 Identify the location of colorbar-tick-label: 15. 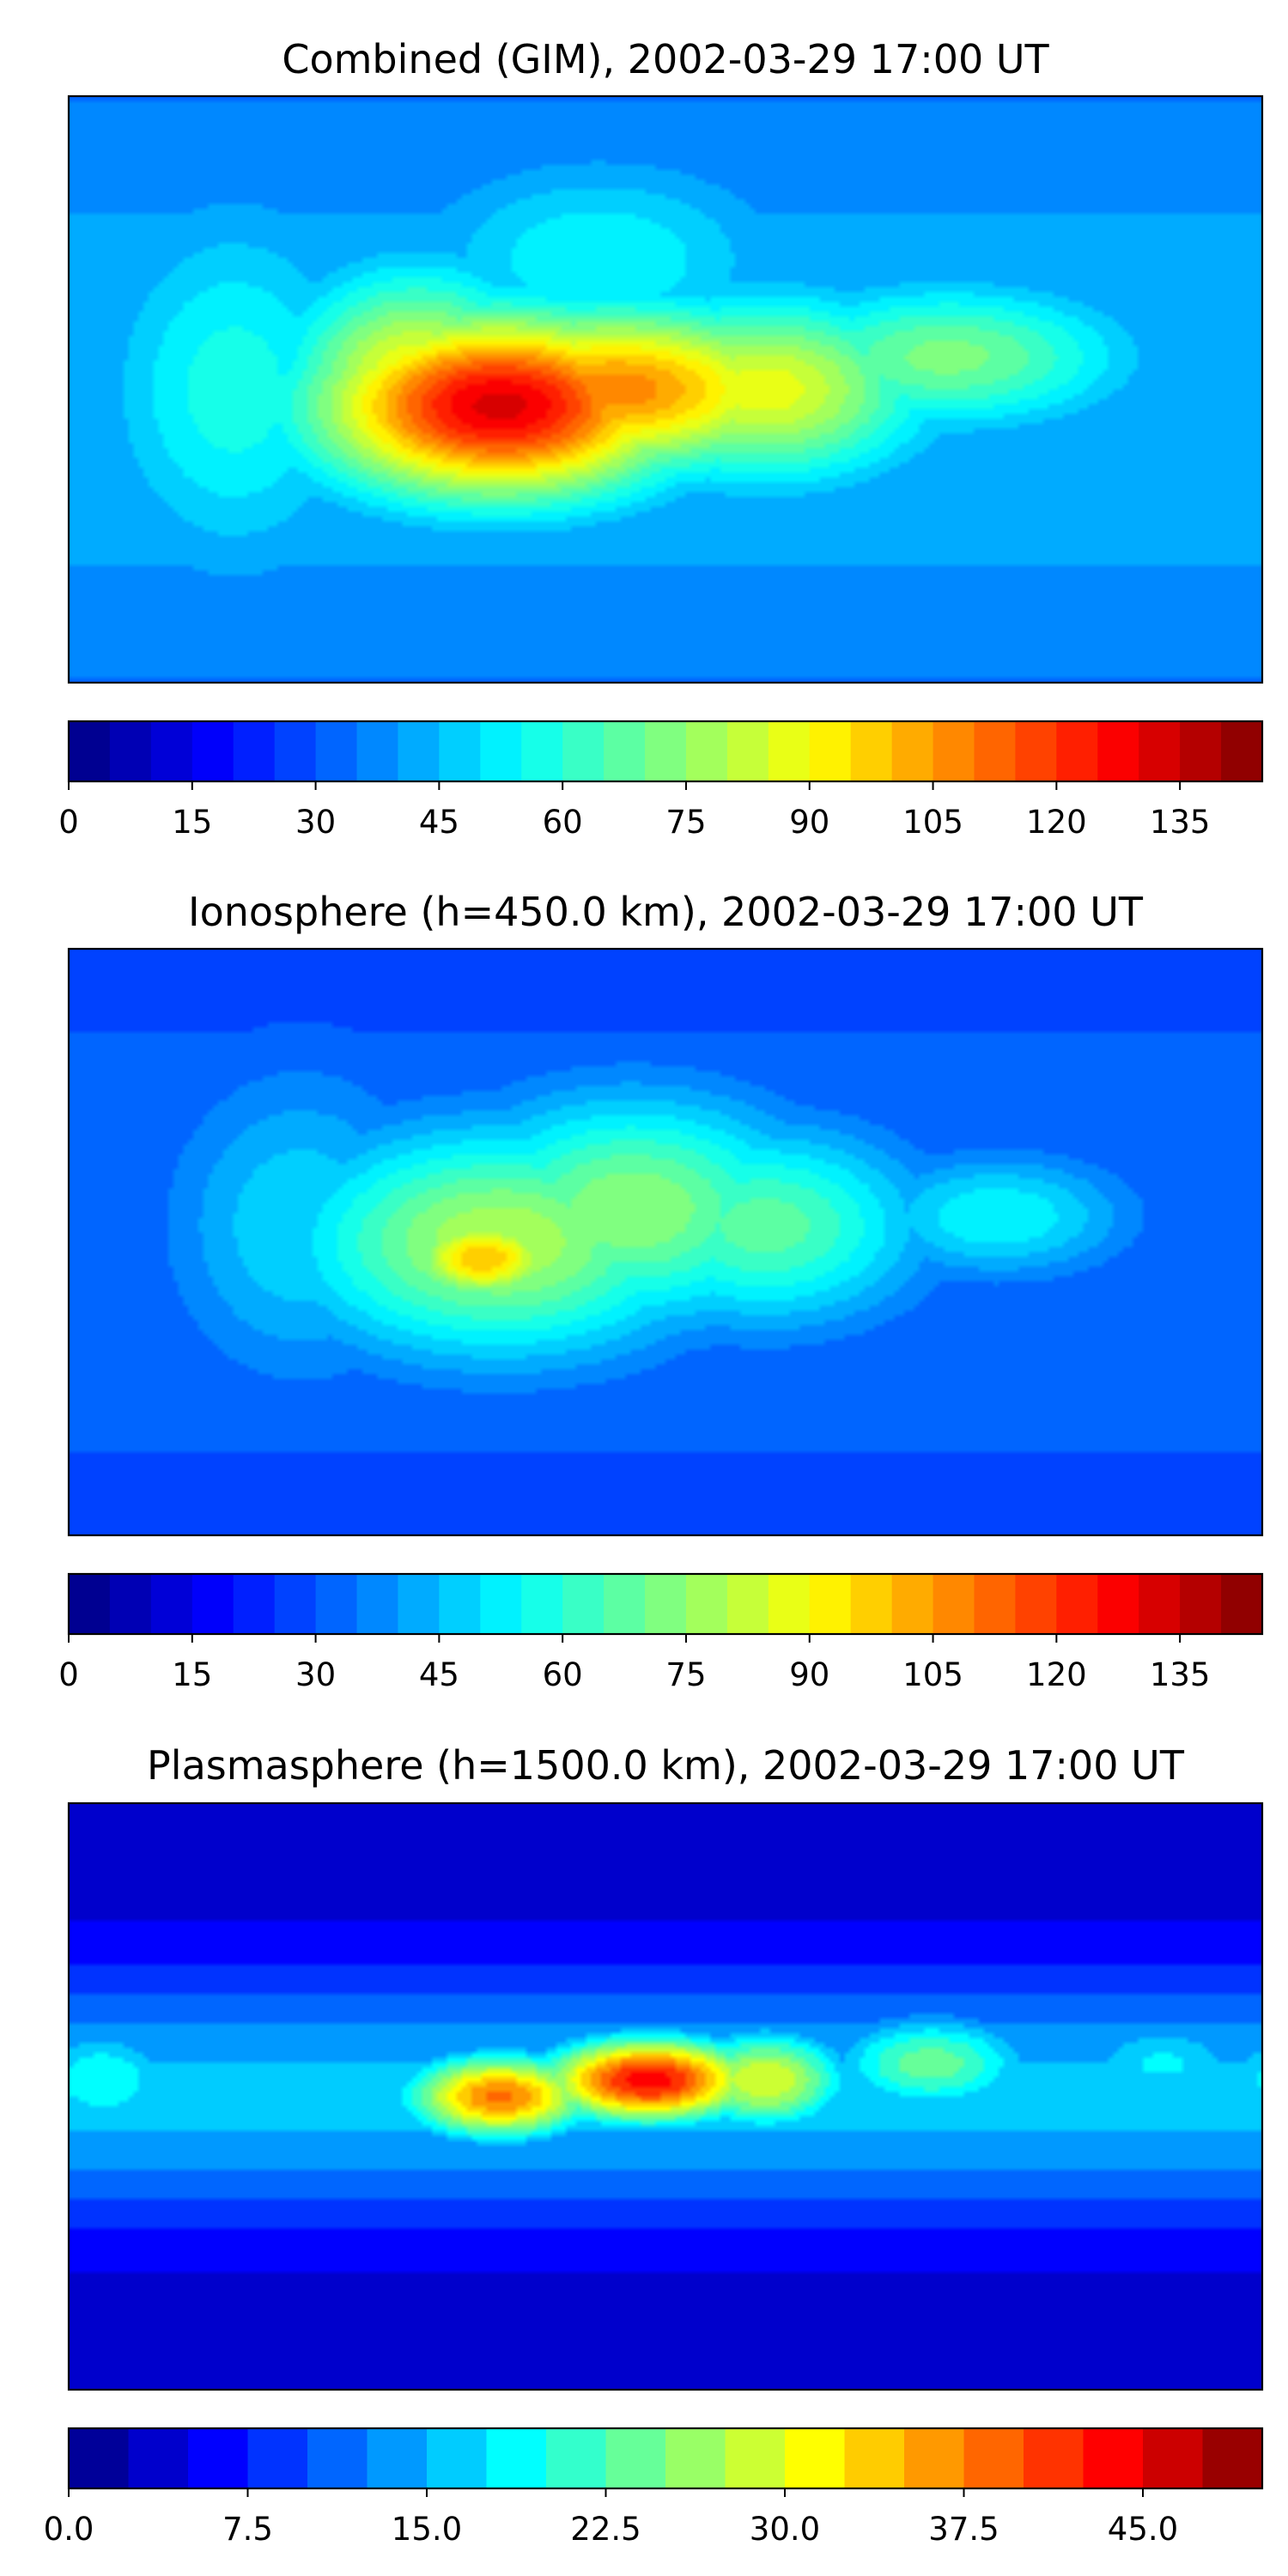
(192, 823).